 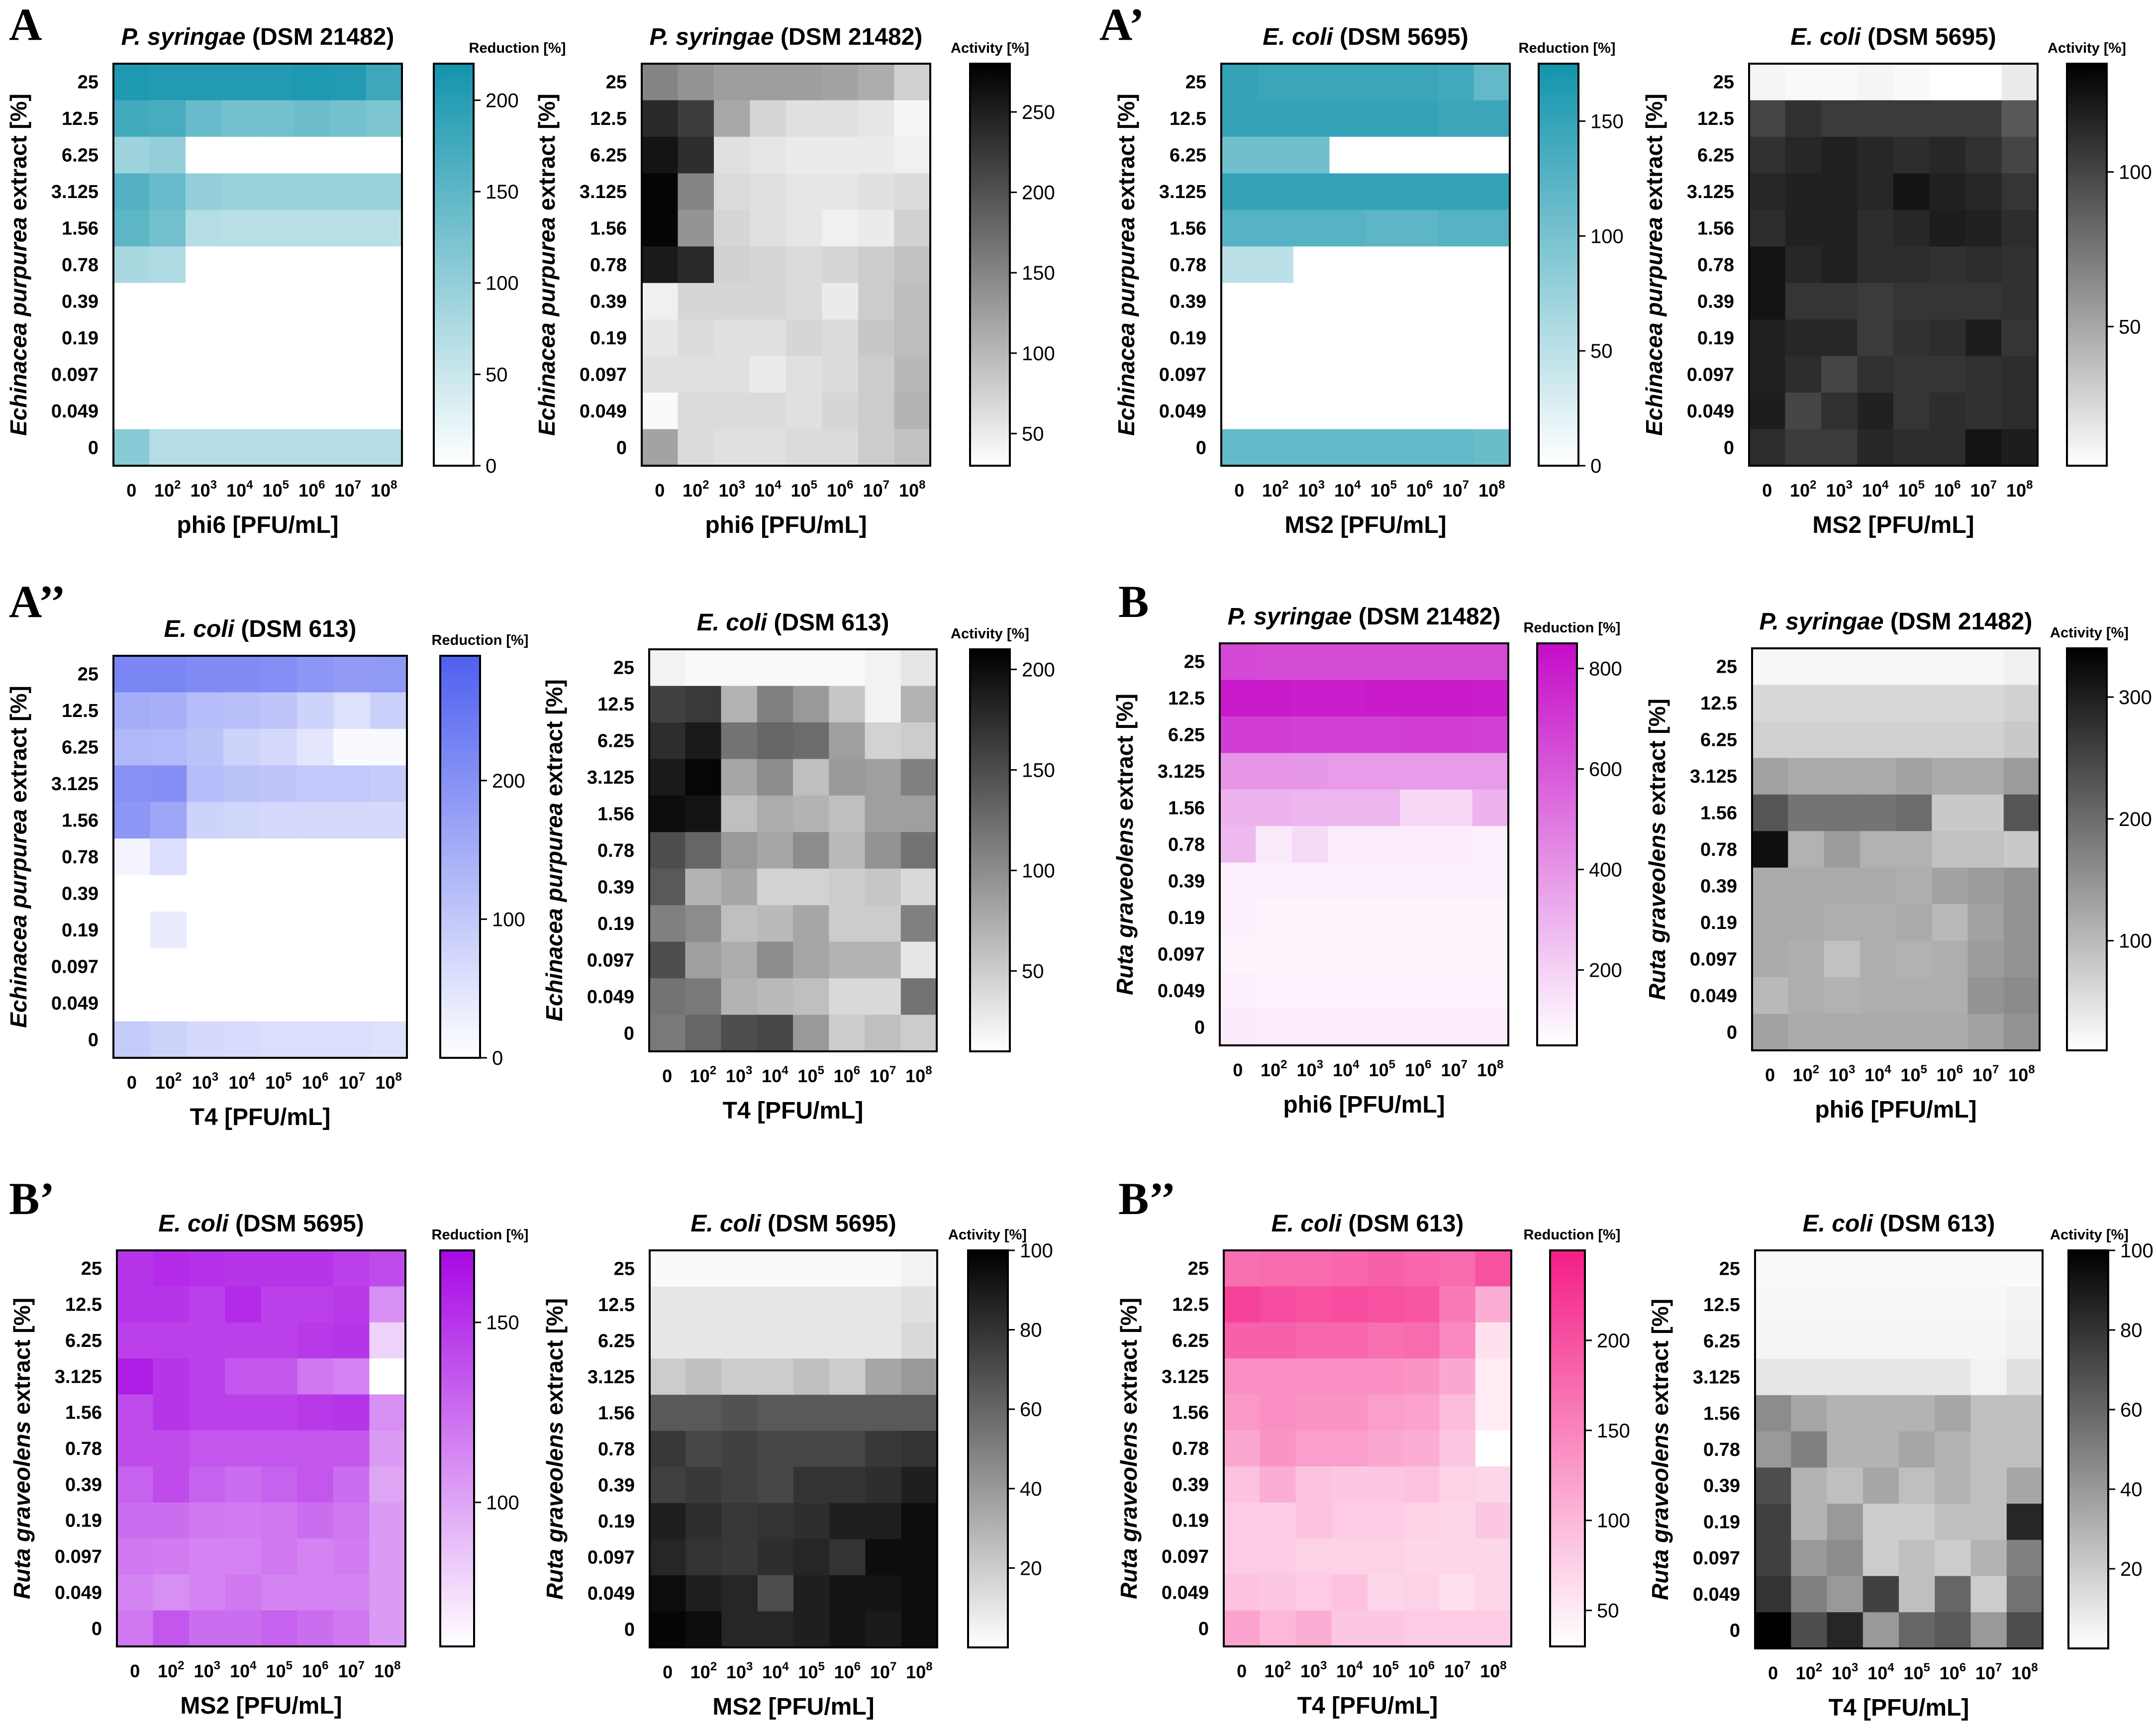 What do you see at coordinates (1911, 489) in the screenshot?
I see `x-tick-label: 10⁵` at bounding box center [1911, 489].